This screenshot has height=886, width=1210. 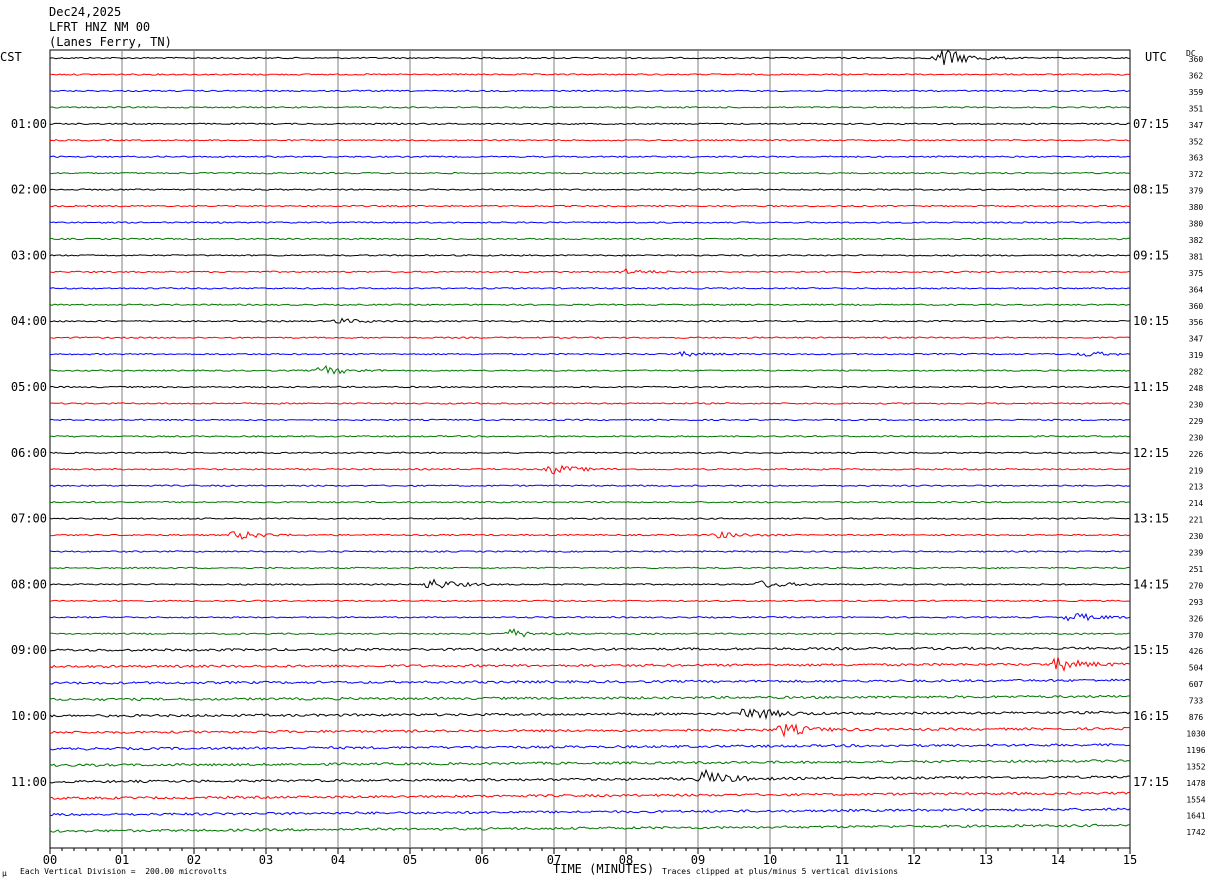 What do you see at coordinates (1196, 520) in the screenshot?
I see `dc-offset-label: 221` at bounding box center [1196, 520].